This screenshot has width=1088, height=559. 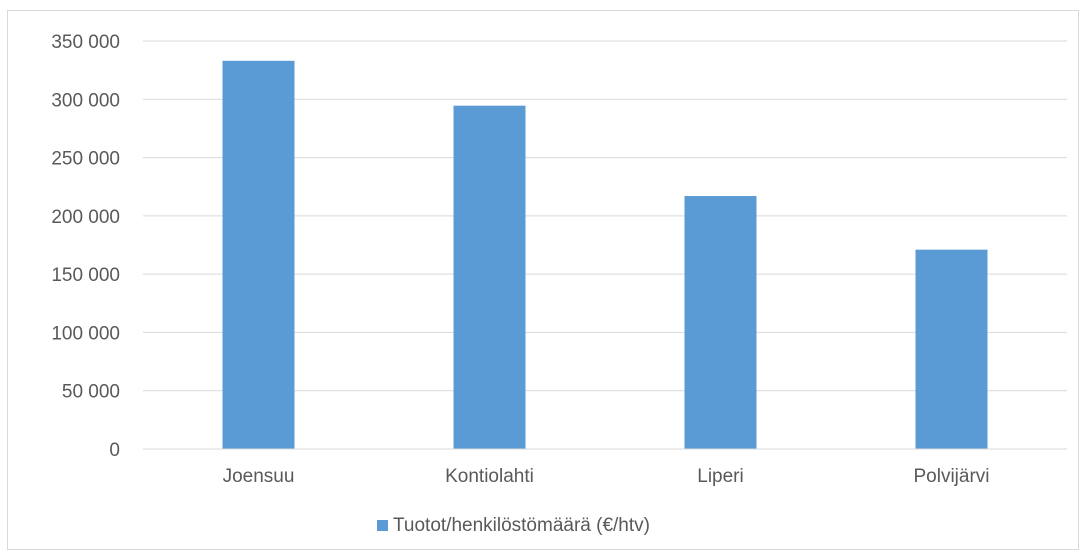 What do you see at coordinates (489, 476) in the screenshot?
I see `x-category-label: Kontiolahti` at bounding box center [489, 476].